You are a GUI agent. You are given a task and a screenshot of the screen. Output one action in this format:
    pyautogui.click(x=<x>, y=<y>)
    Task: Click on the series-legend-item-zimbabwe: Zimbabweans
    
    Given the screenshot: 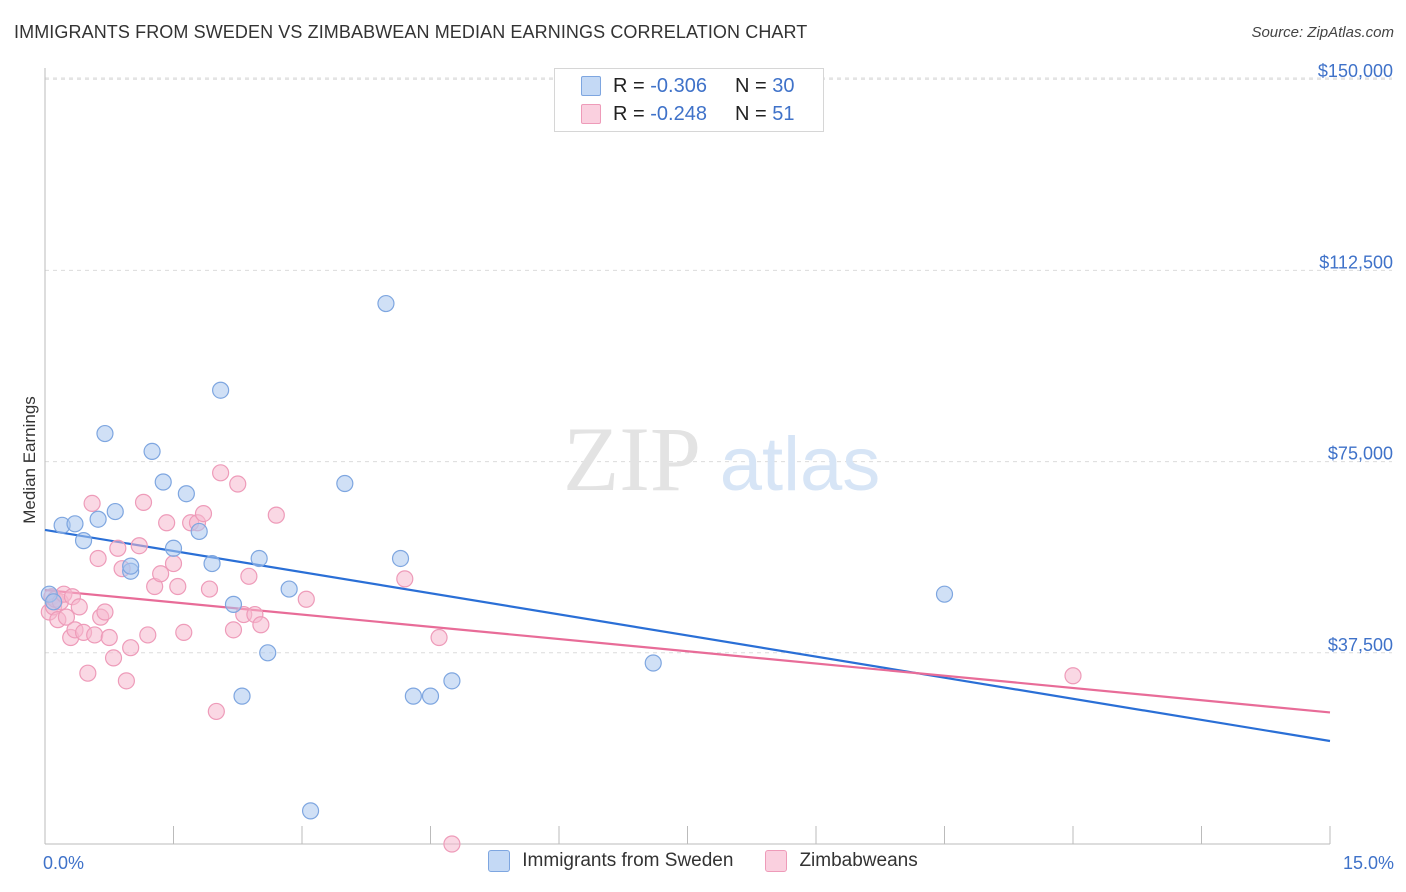 What is the action you would take?
    pyautogui.click(x=841, y=861)
    